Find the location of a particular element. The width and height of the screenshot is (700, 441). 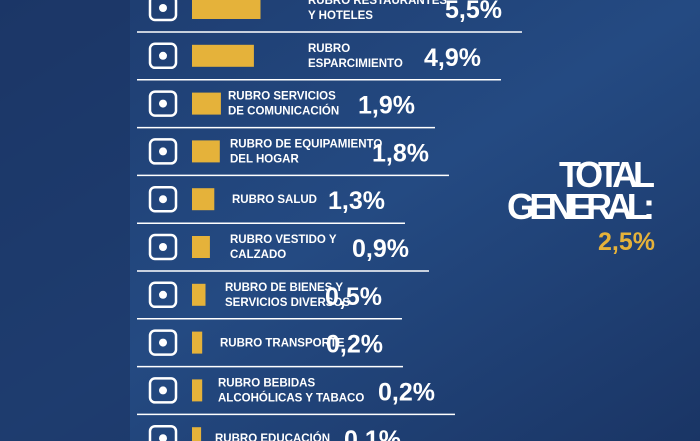

category-label-line: RUBRO DE BIENES Y is located at coordinates (284, 288).